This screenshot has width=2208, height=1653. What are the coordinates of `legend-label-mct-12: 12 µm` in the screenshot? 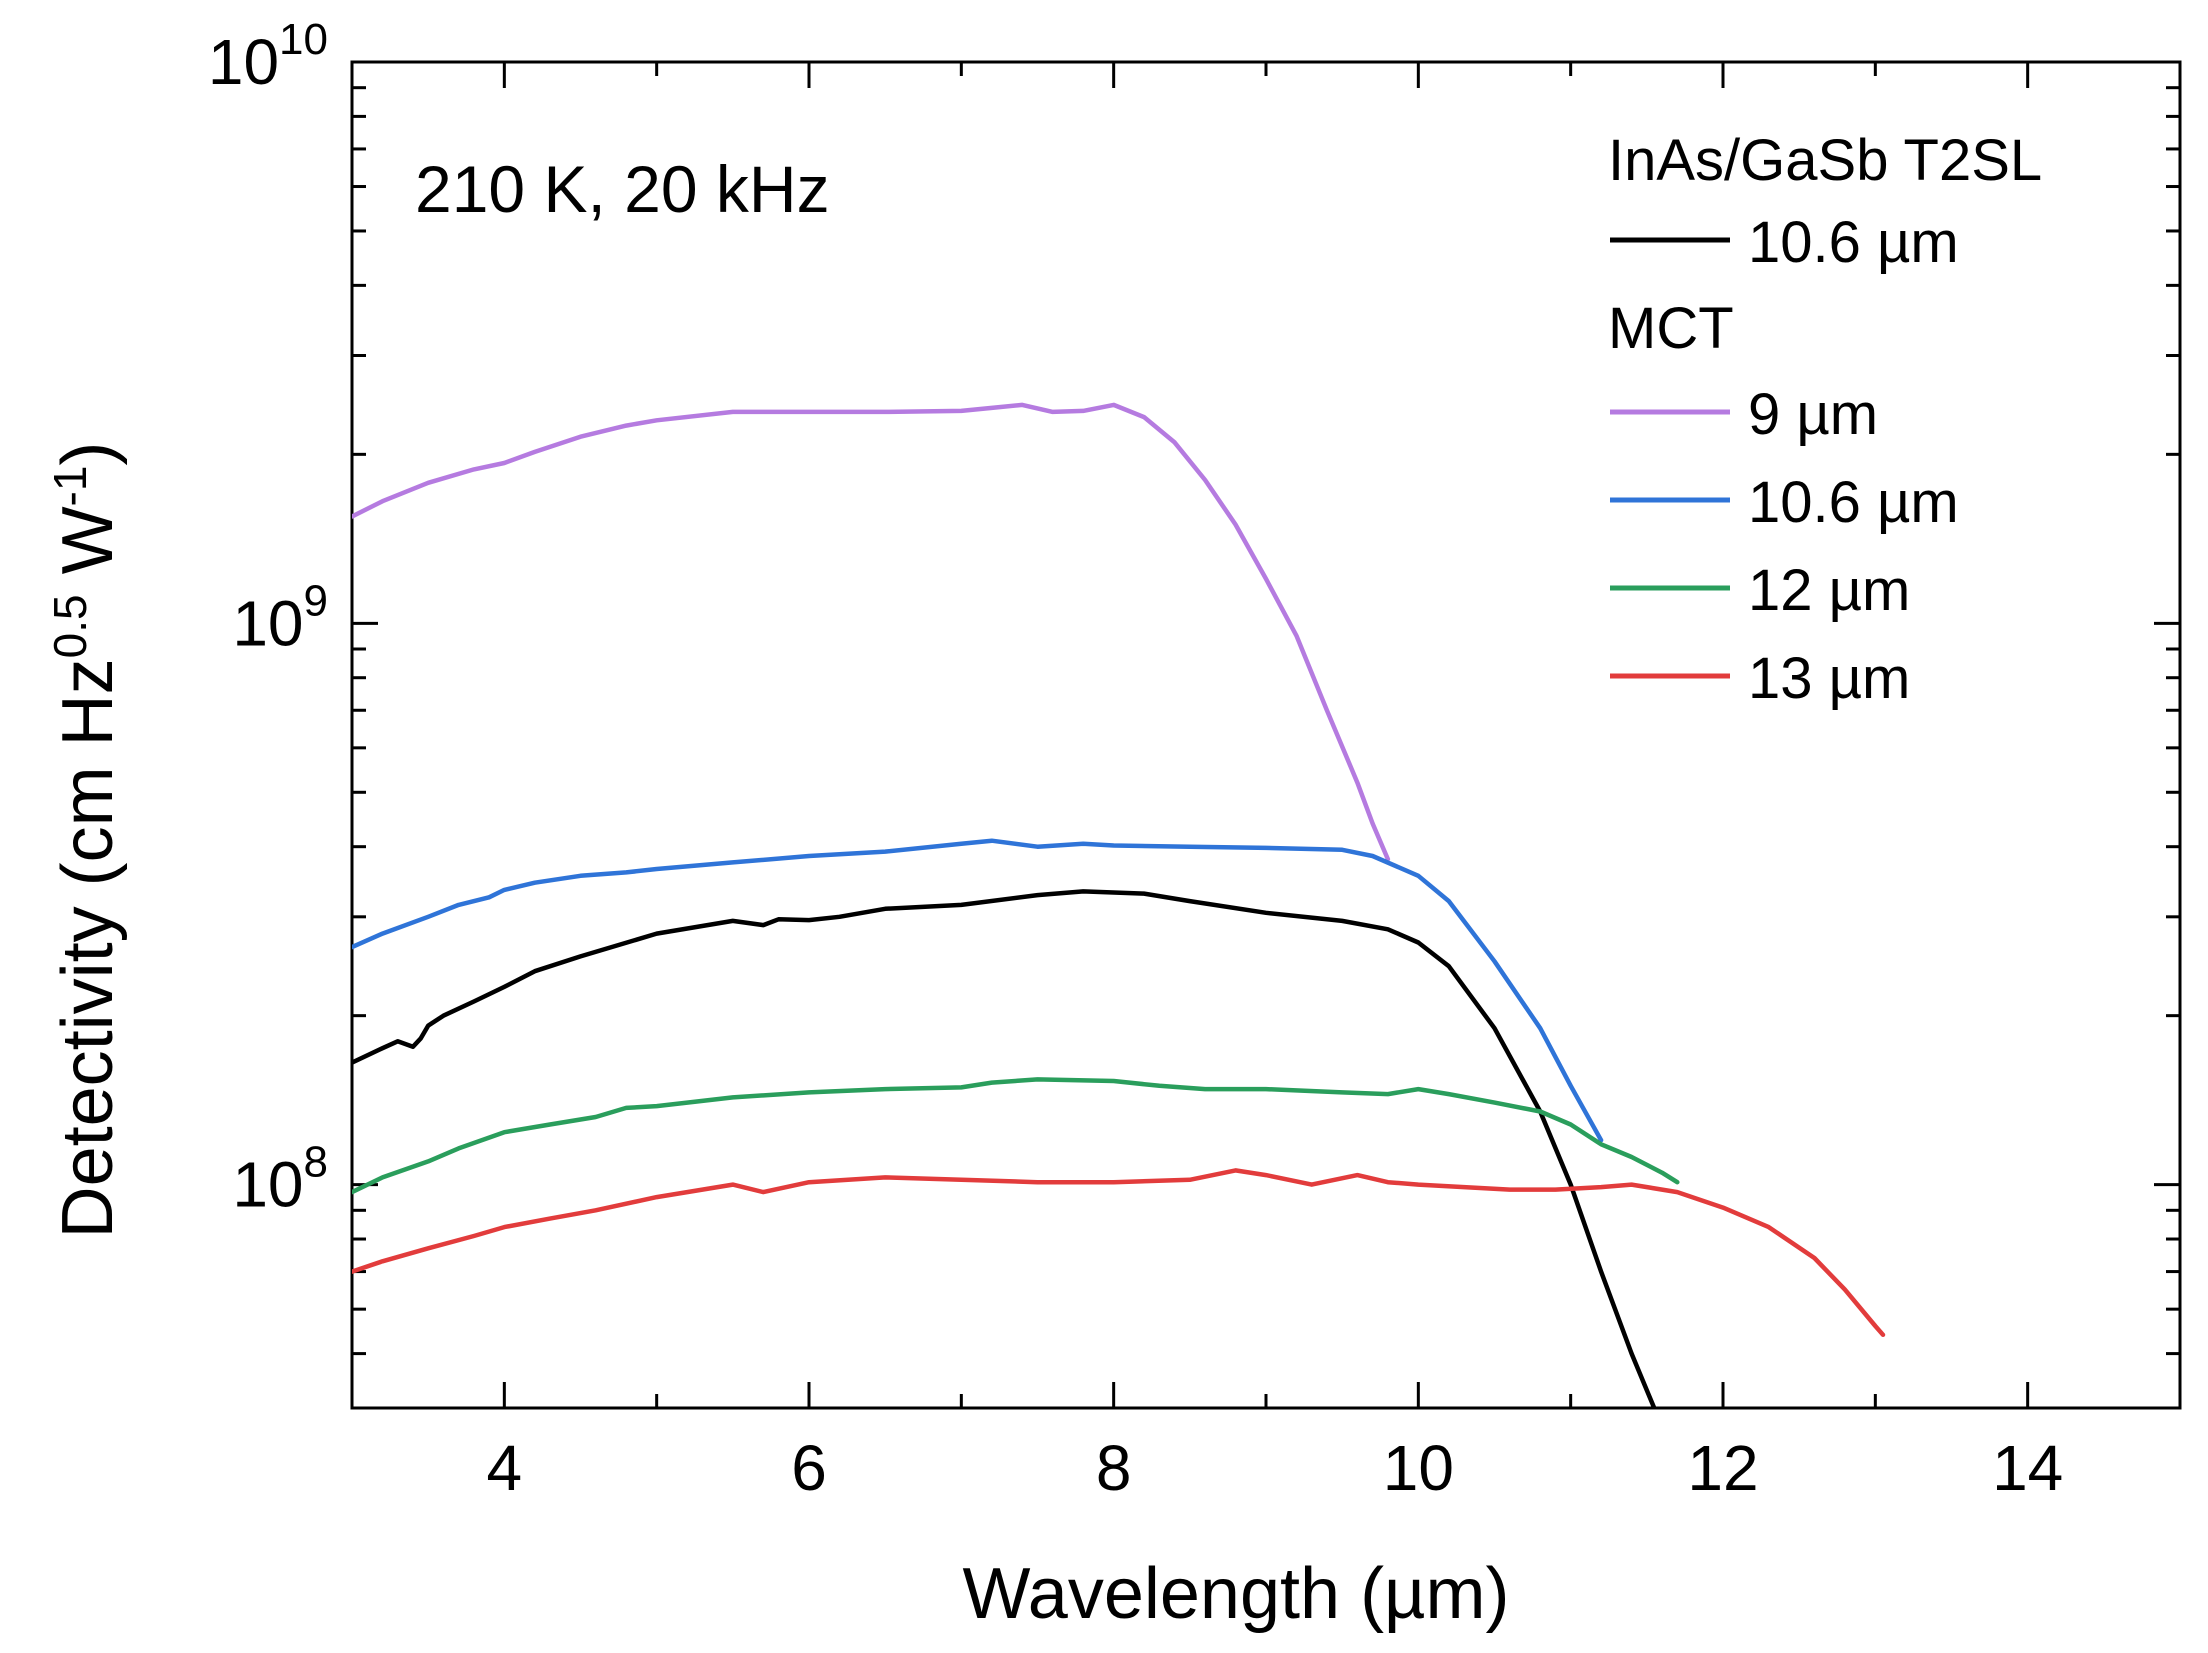 It's located at (1829, 590).